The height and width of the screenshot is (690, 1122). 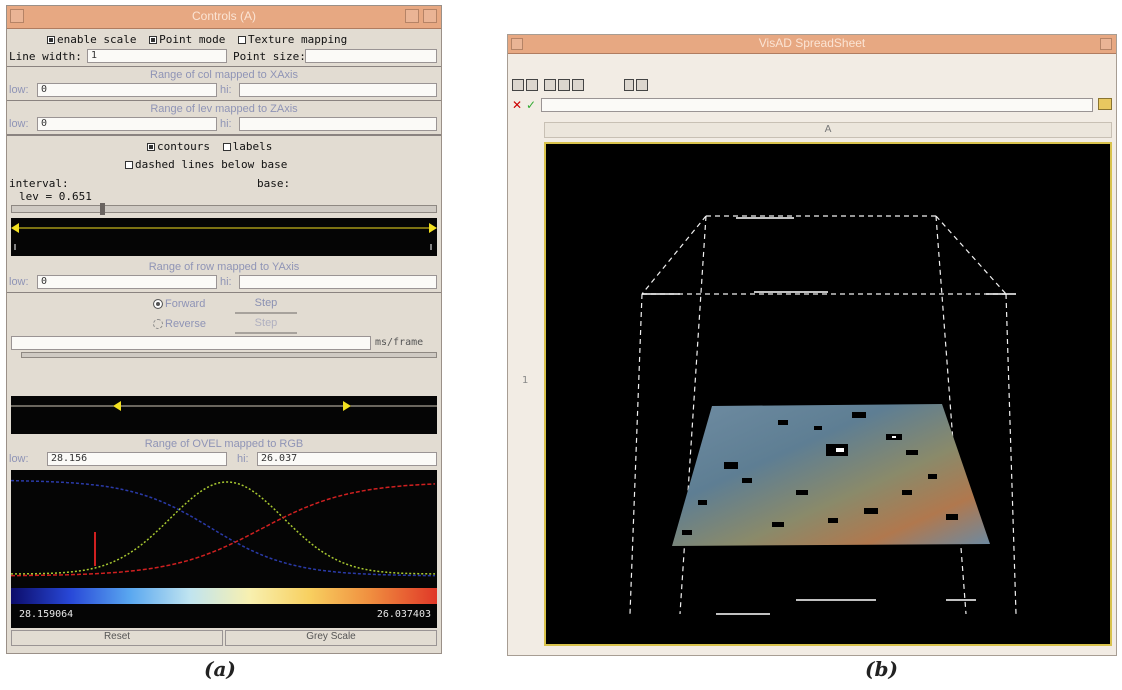 What do you see at coordinates (179, 324) in the screenshot?
I see `reverse-radio: Reverse` at bounding box center [179, 324].